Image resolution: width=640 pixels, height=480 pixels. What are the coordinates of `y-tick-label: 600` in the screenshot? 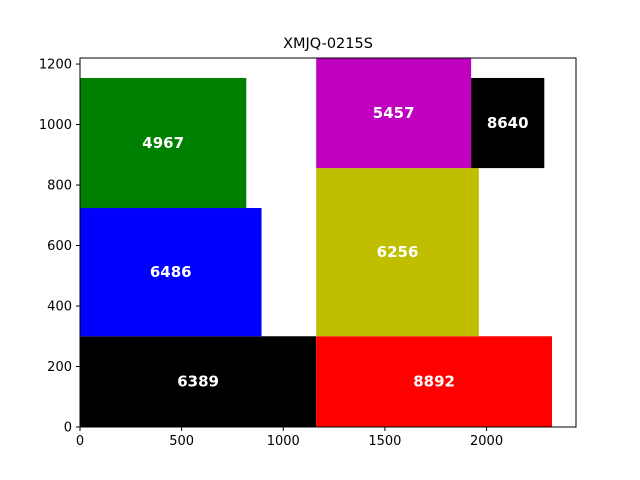 It's located at (59, 246).